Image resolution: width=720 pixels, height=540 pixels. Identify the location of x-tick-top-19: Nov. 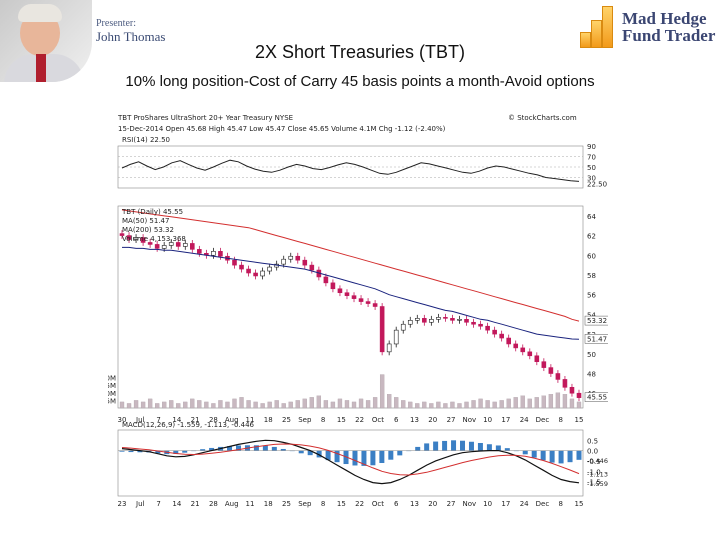
(469, 420).